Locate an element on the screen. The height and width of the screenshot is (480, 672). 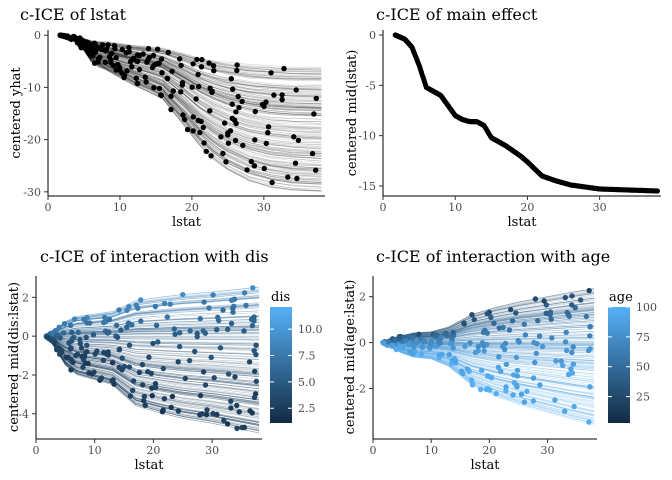
legend-tick-label: 25 is located at coordinates (643, 397).